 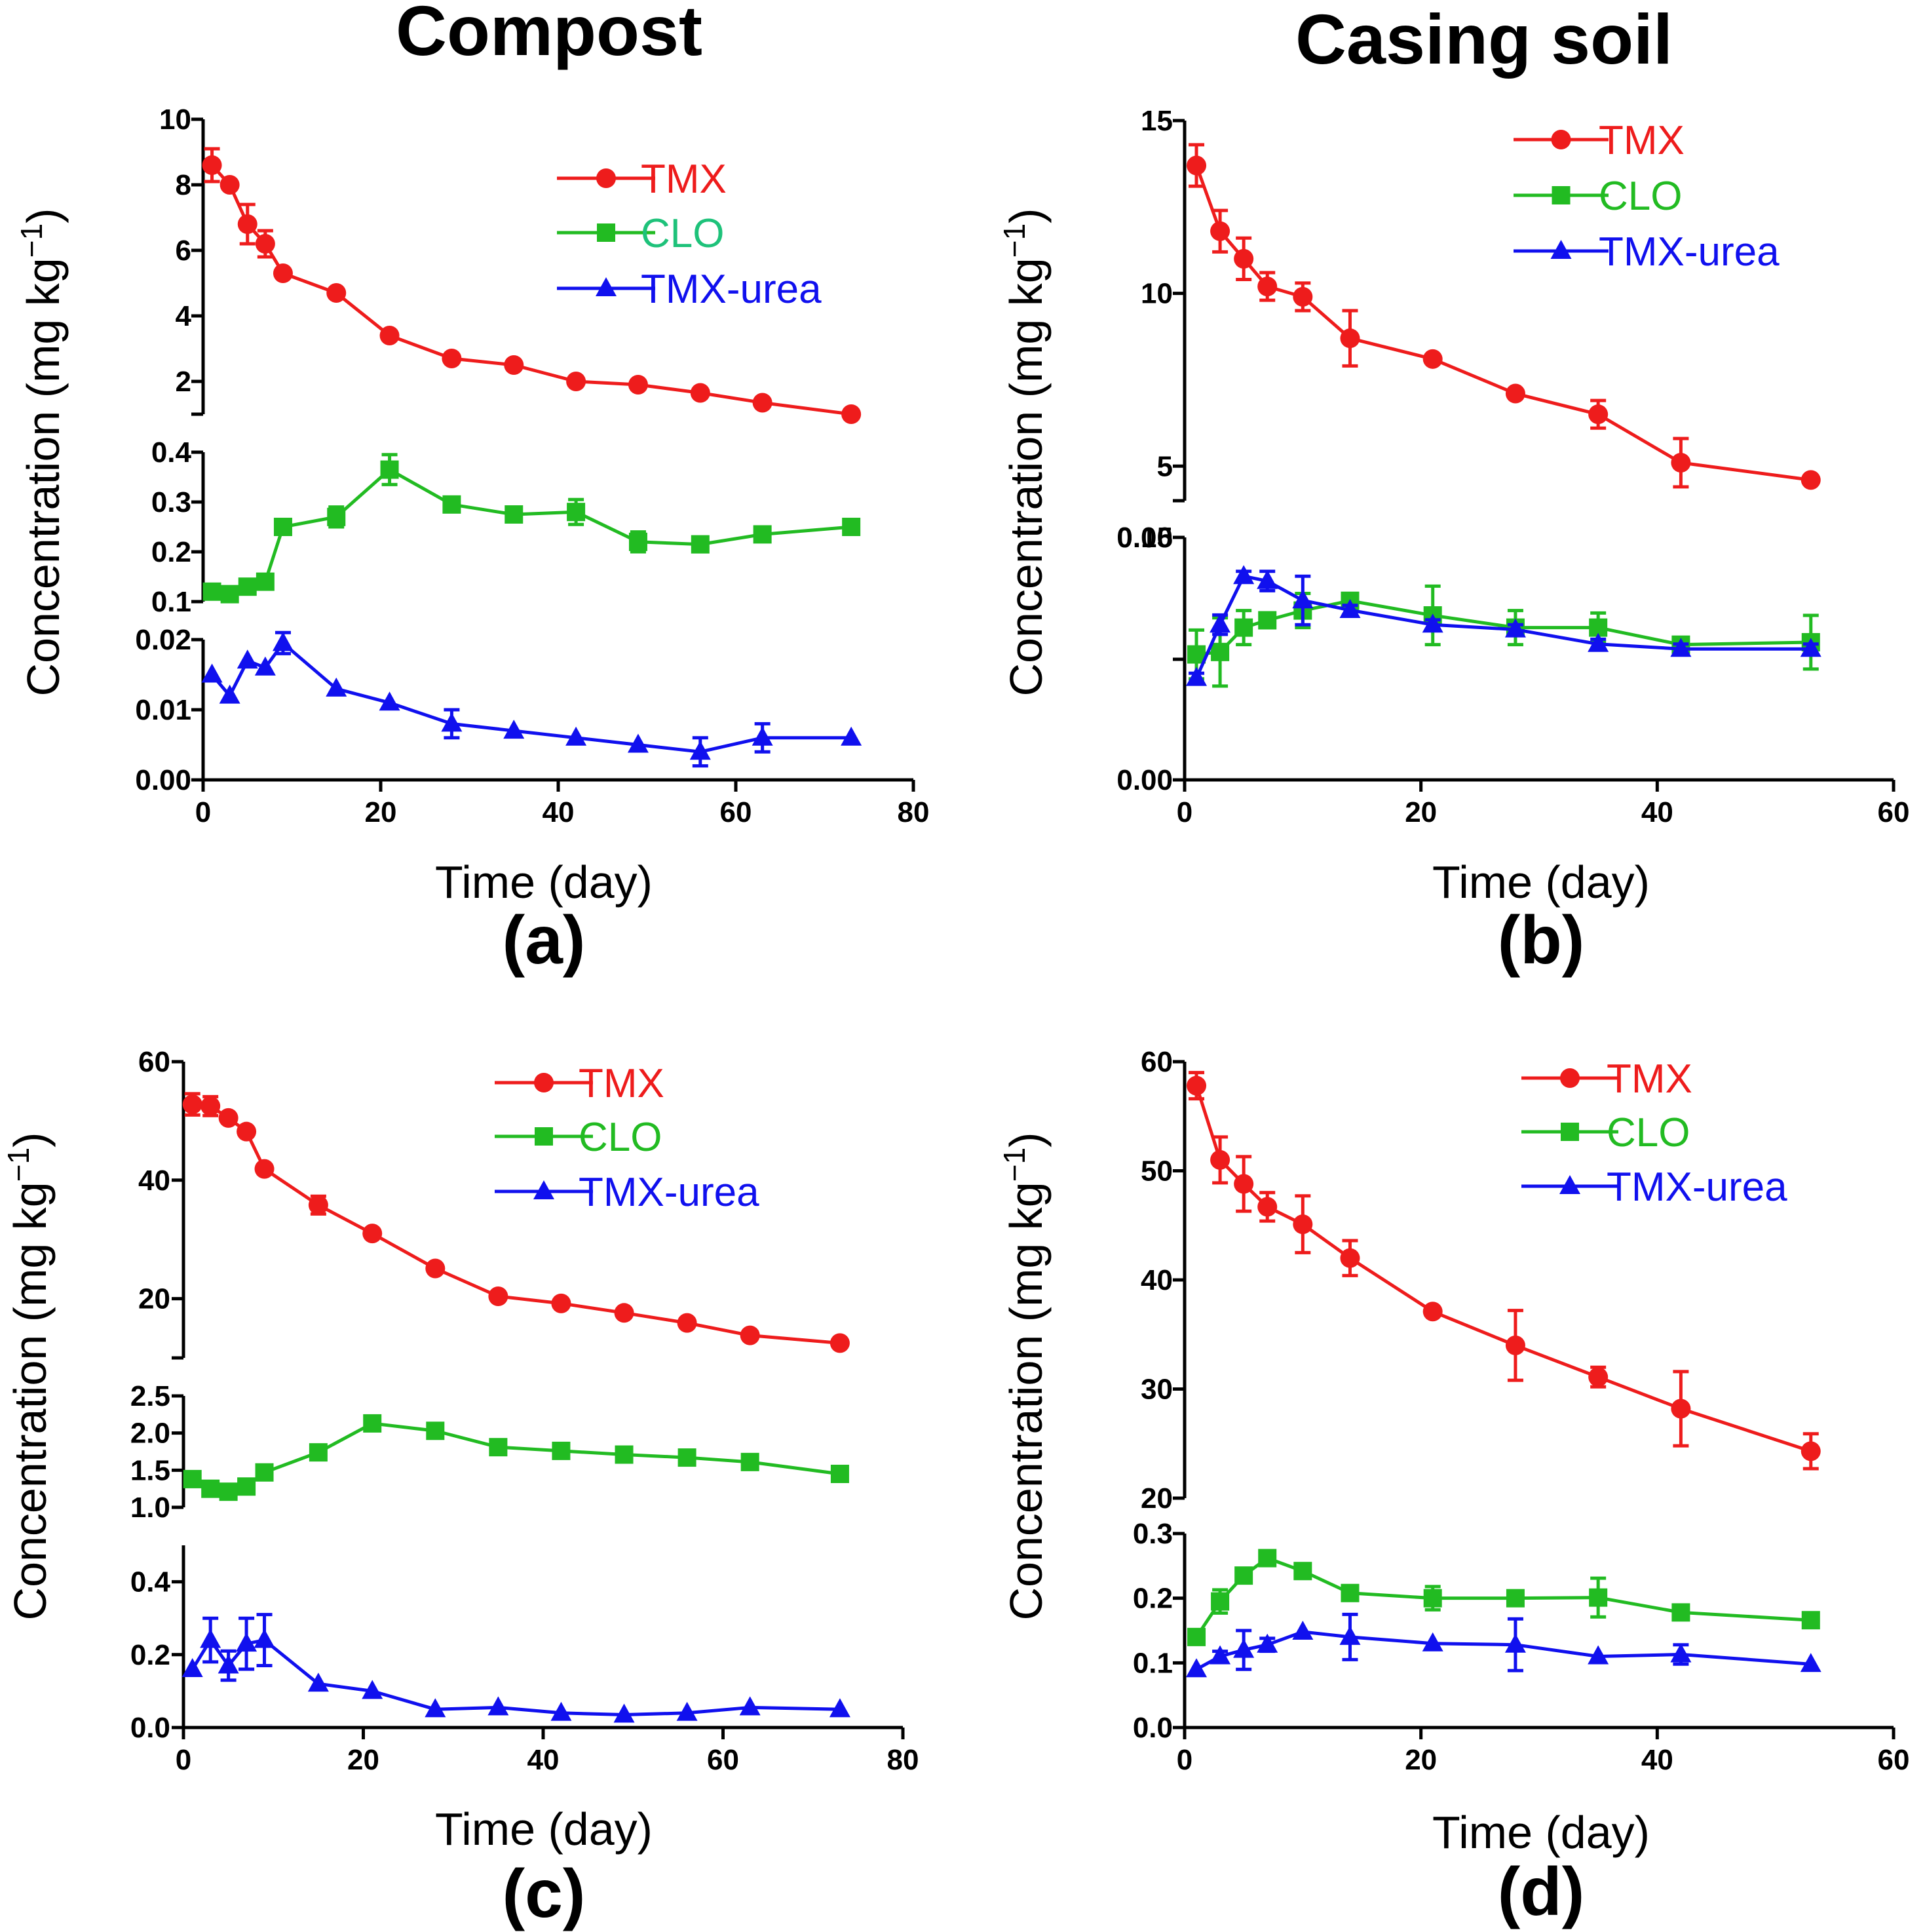 I want to click on series-tmx: 2 4 6 8 10, so click(x=510, y=264).